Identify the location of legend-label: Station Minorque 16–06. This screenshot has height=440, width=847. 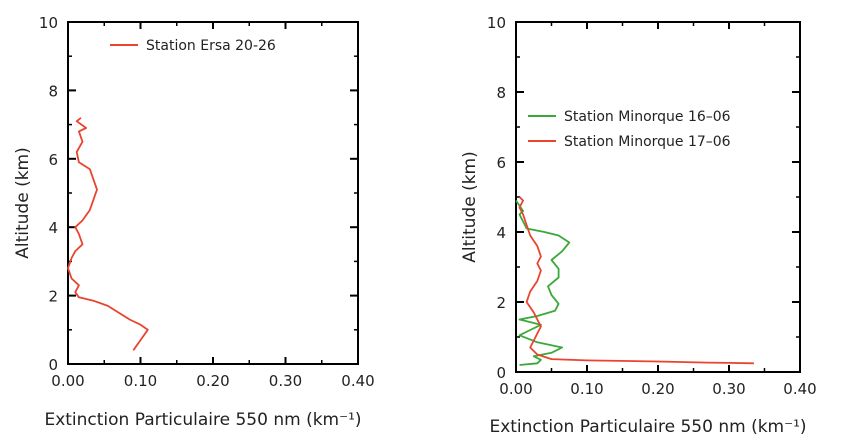
(647, 117).